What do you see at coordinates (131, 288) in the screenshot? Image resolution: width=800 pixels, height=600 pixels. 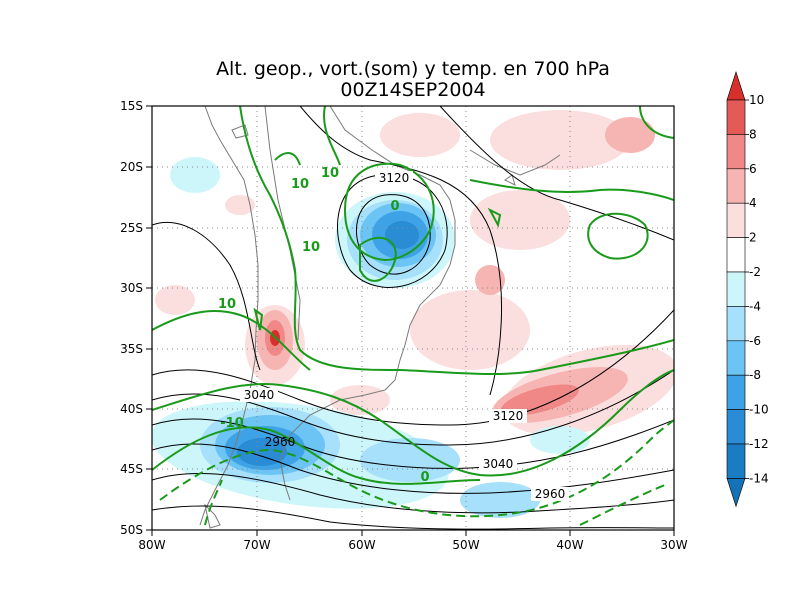 I see `y-tick-label: 30S` at bounding box center [131, 288].